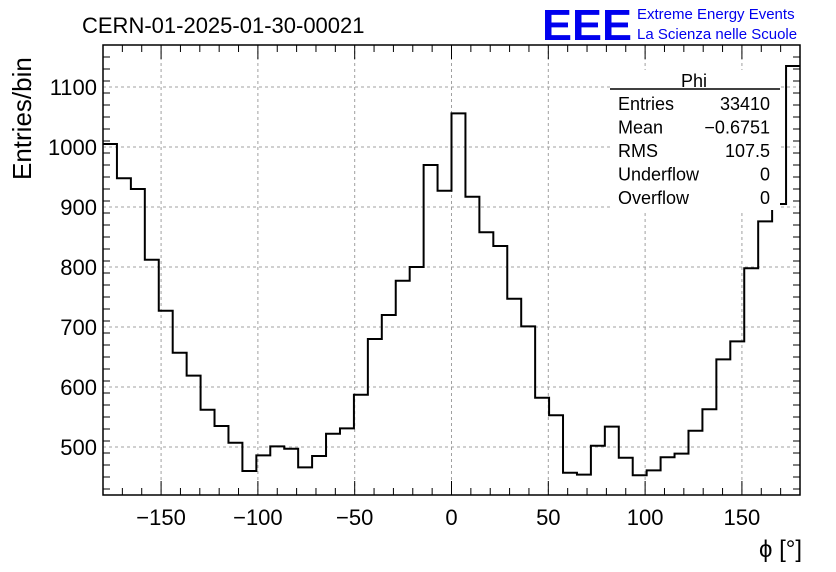 This screenshot has width=836, height=572. Describe the element at coordinates (78, 447) in the screenshot. I see `y-tick-label: 500` at that location.